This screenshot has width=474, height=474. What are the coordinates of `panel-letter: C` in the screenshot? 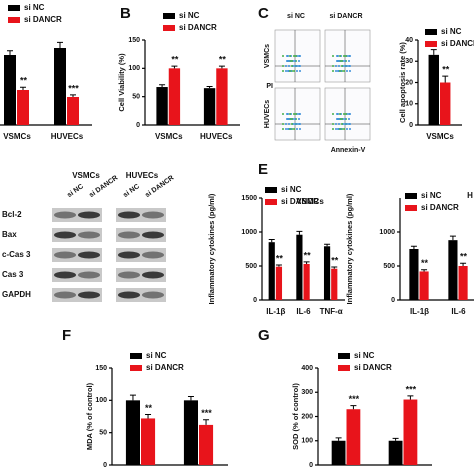 It's located at (263, 13).